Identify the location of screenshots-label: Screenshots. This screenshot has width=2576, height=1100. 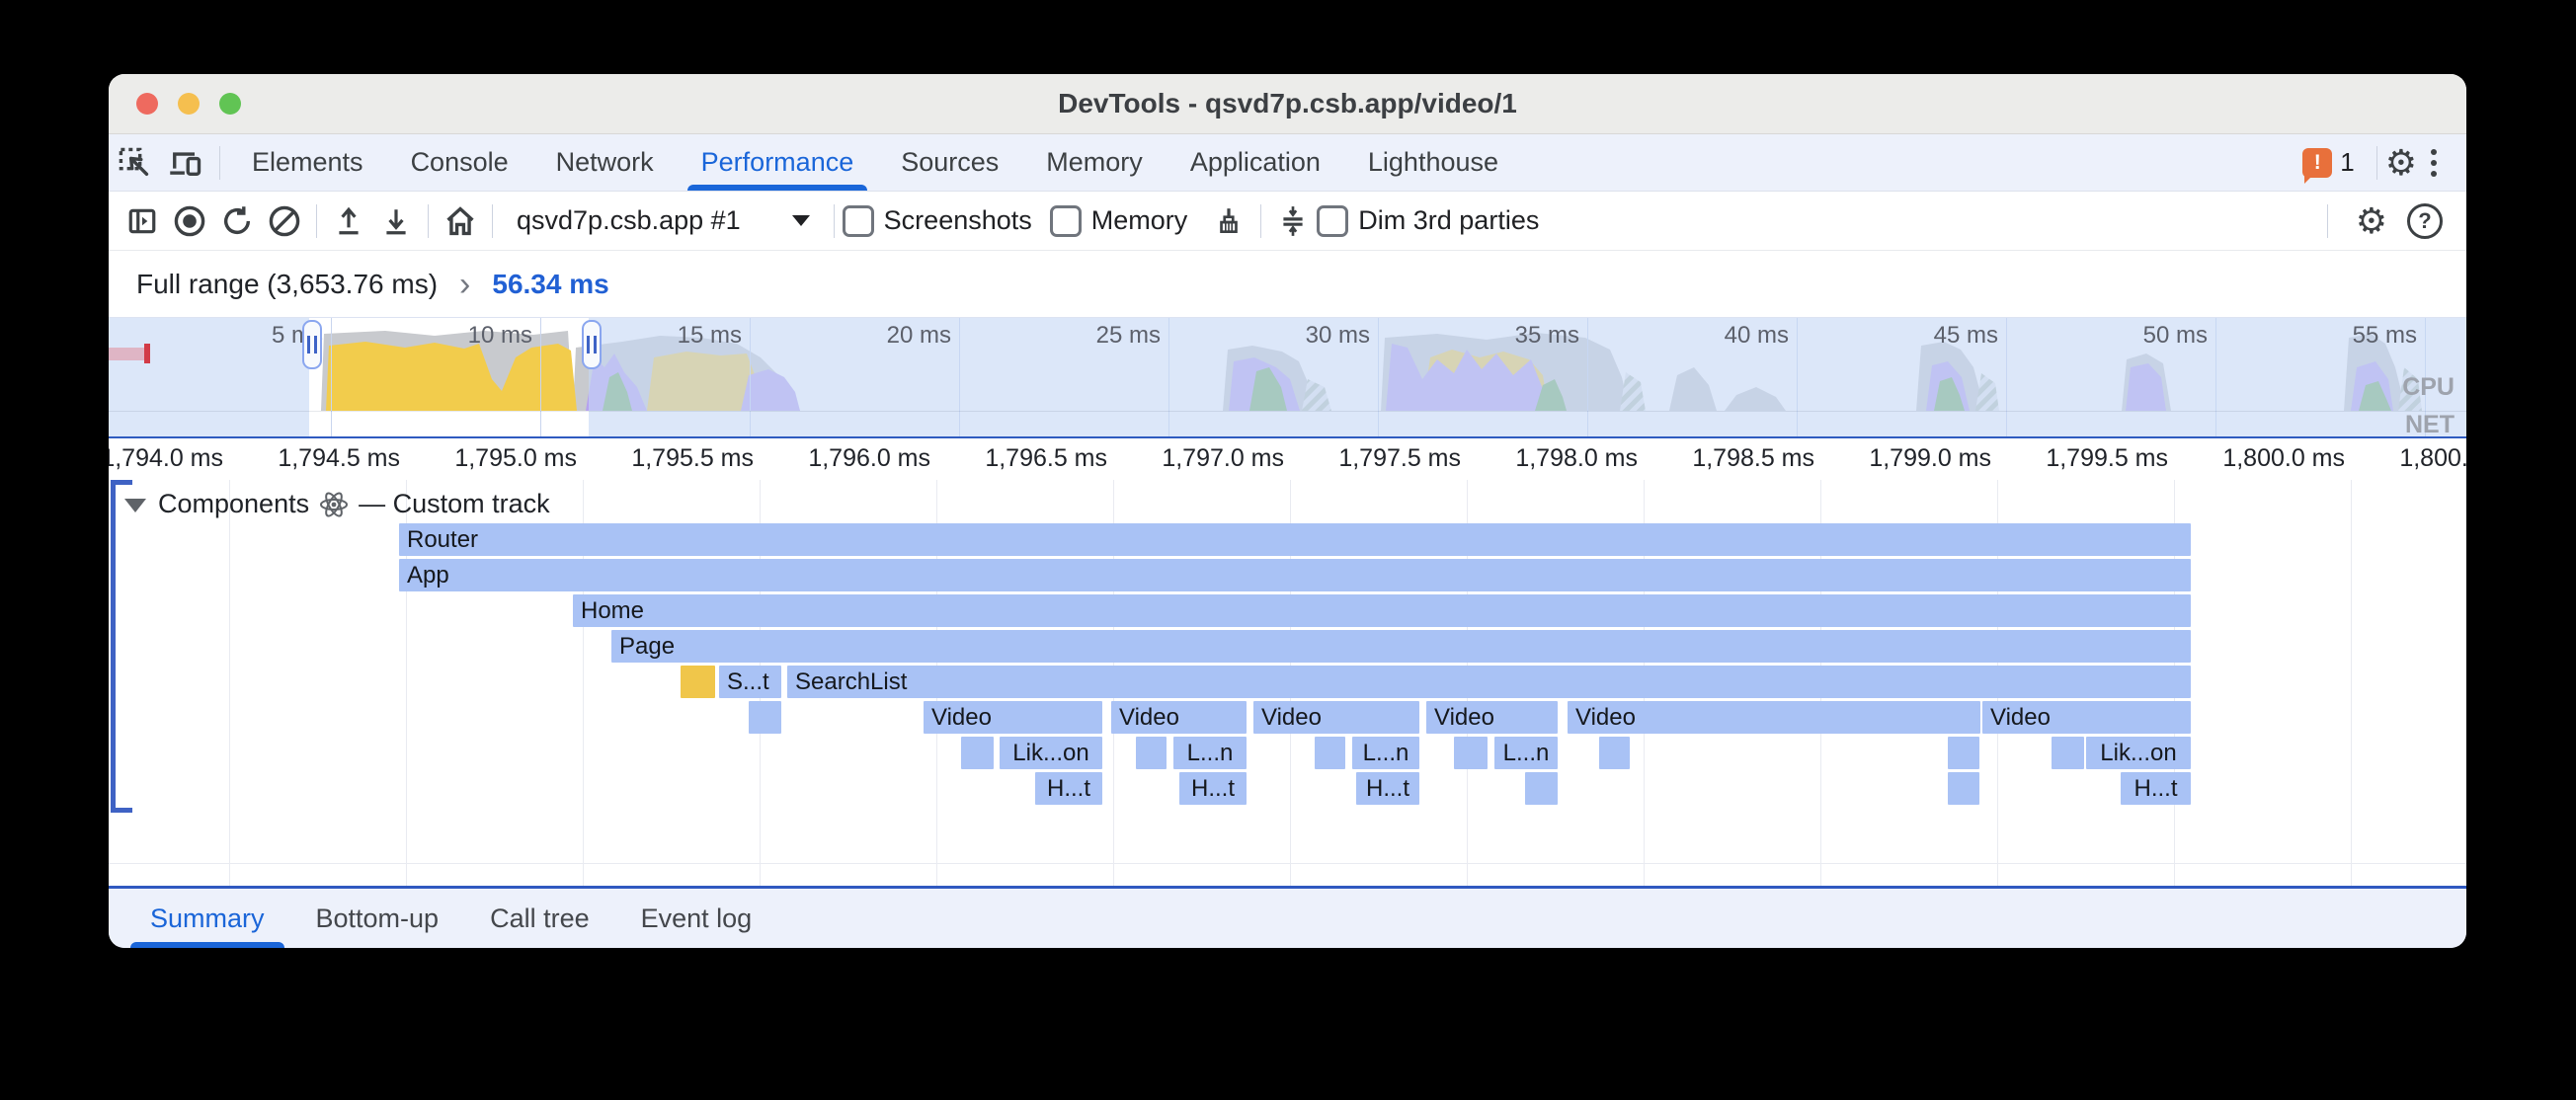
(957, 220).